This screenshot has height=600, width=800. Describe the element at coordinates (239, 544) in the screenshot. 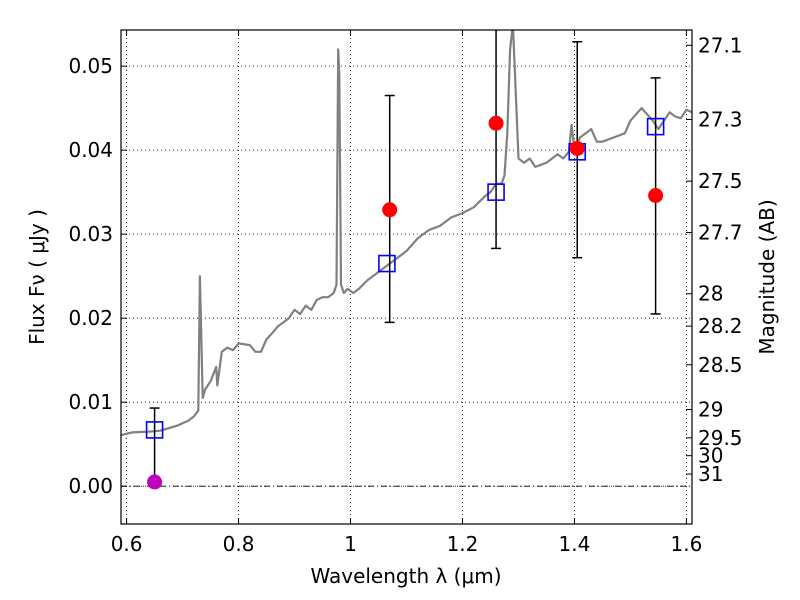

I see `x-tick-label: 0.8` at that location.